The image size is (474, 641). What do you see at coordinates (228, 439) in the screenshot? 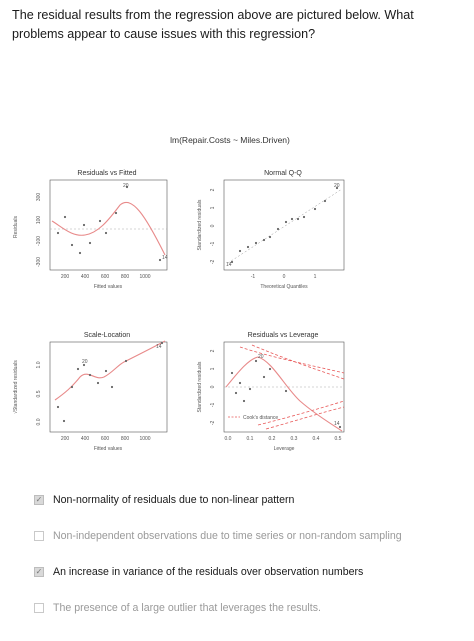
I see `x-tick: 0.0` at bounding box center [228, 439].